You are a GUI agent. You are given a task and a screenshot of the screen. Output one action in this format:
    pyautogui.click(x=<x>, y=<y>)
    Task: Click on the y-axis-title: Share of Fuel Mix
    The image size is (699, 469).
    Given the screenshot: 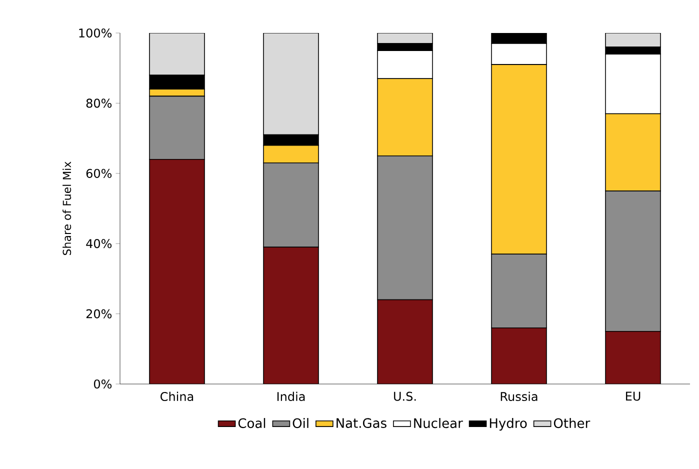 What is the action you would take?
    pyautogui.click(x=67, y=208)
    